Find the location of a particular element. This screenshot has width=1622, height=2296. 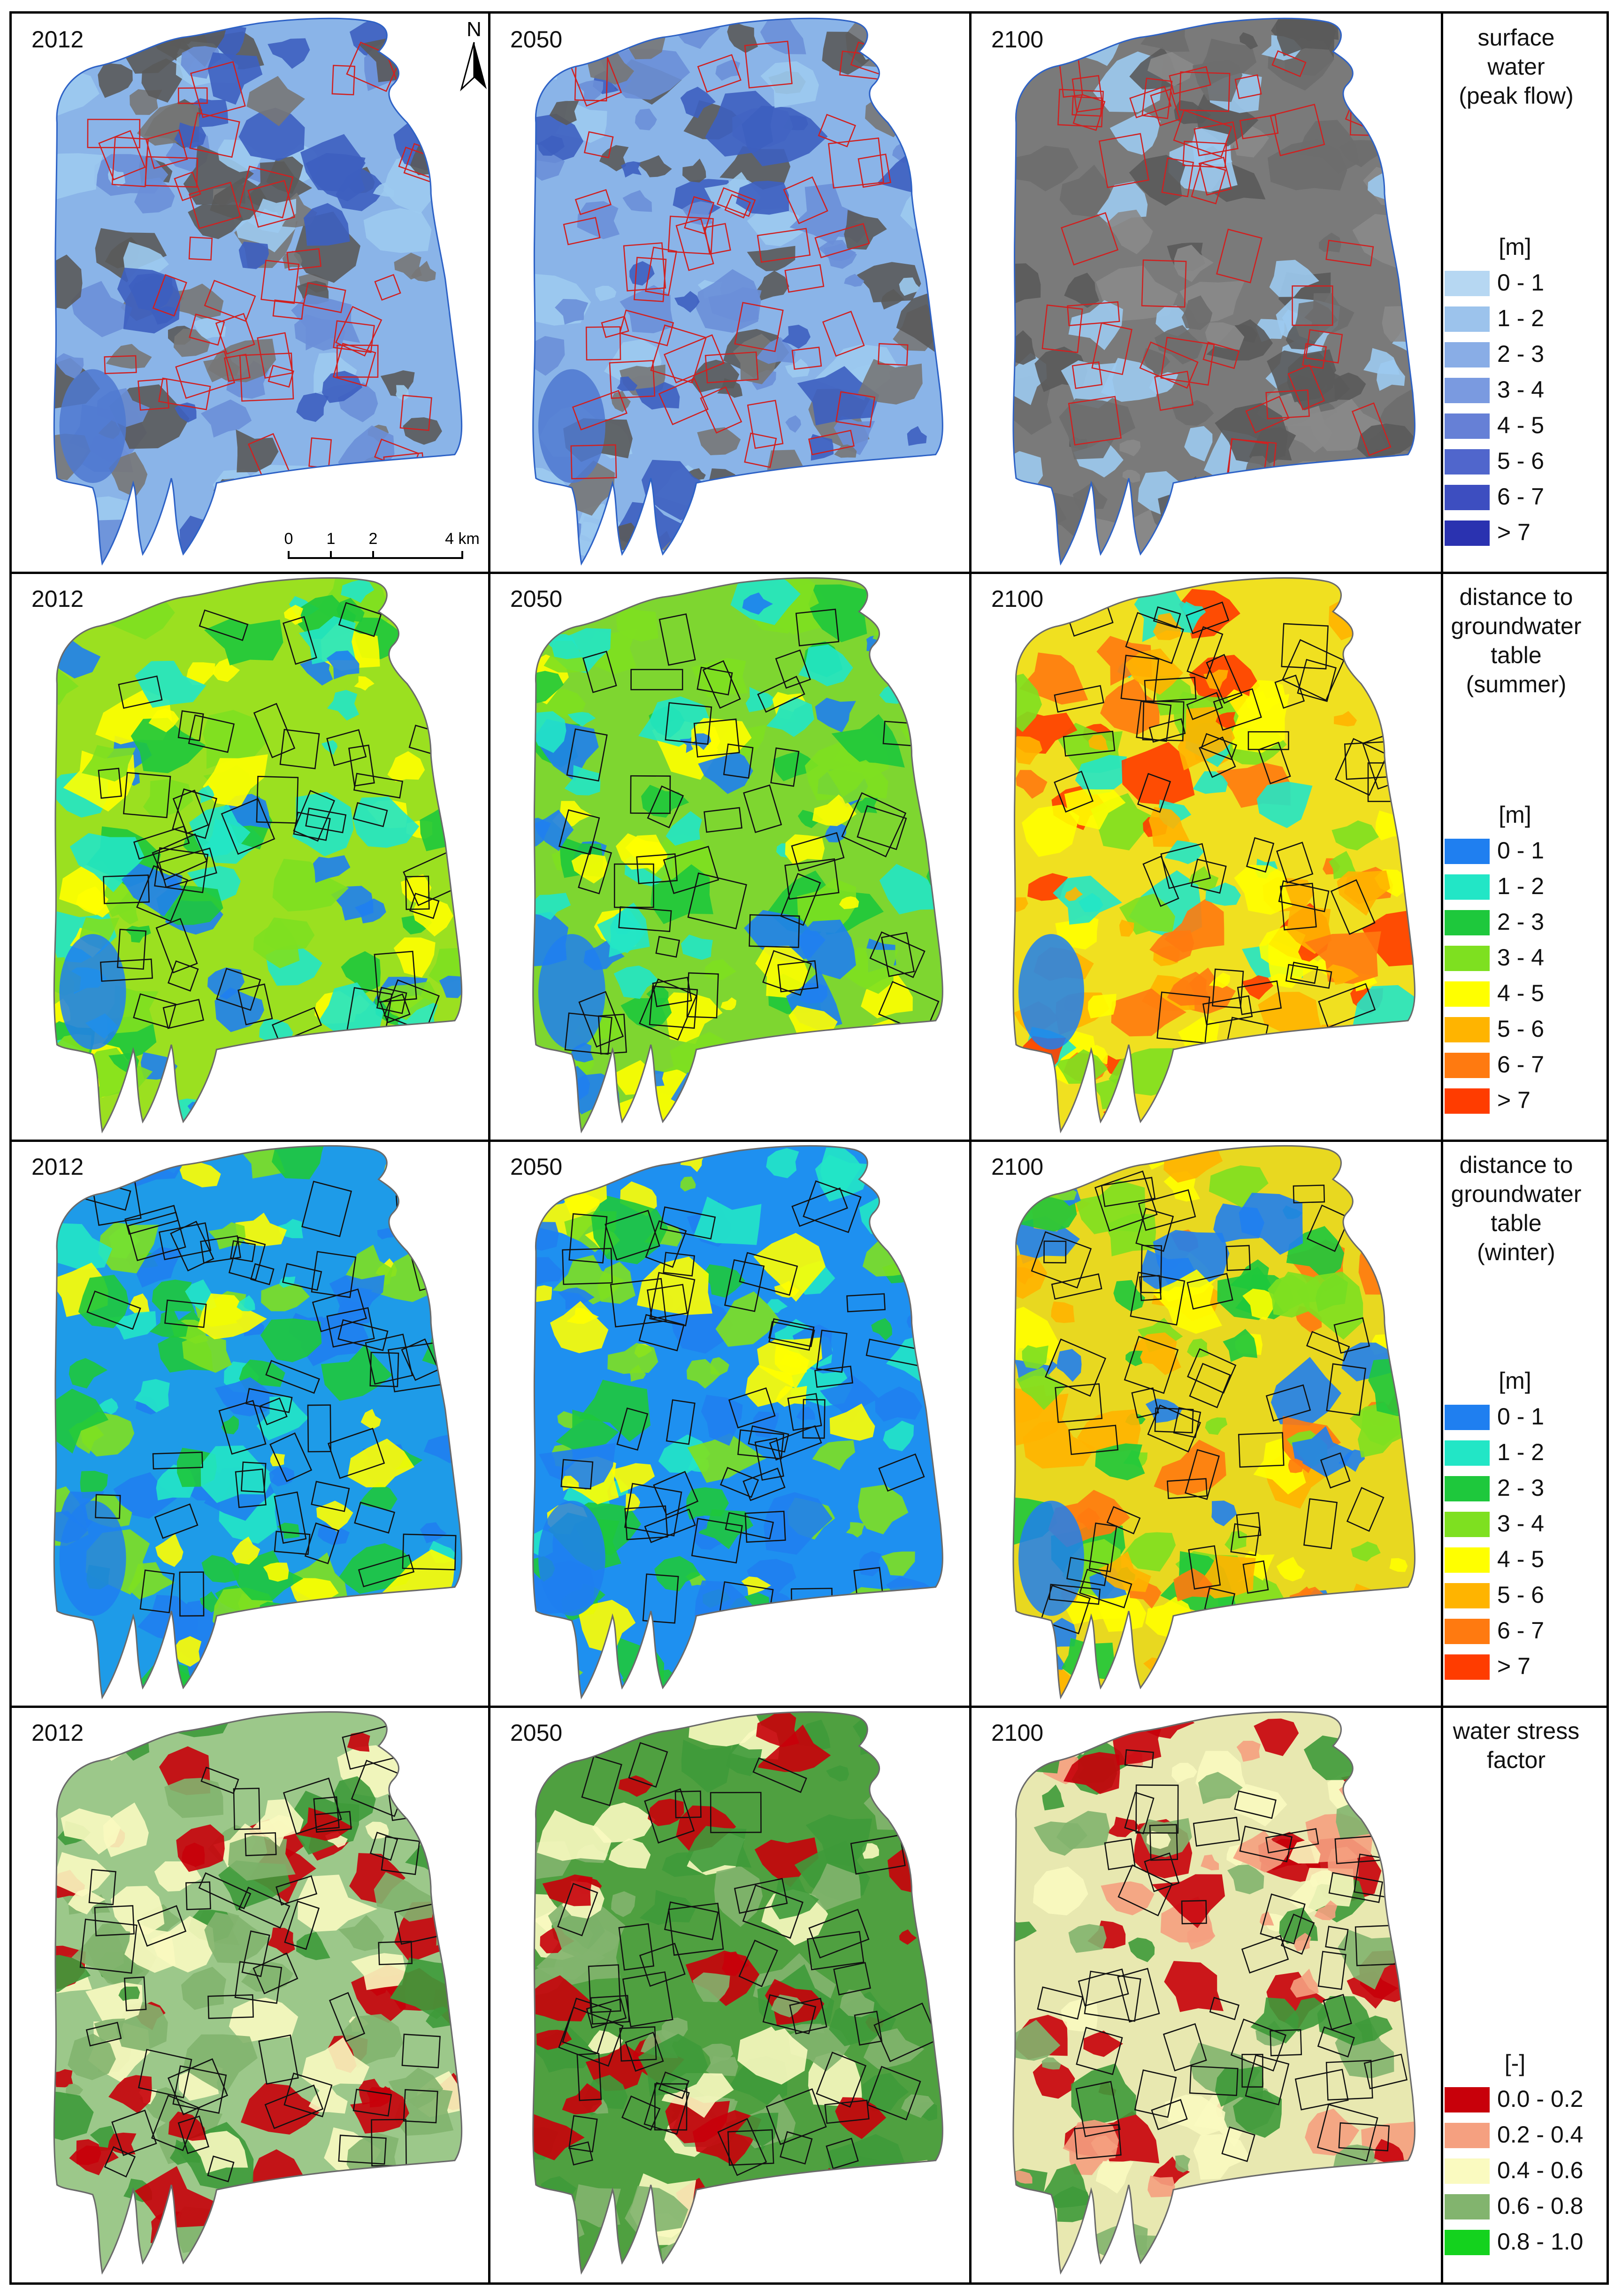

legend-title-line: groundwater is located at coordinates (1517, 1194).